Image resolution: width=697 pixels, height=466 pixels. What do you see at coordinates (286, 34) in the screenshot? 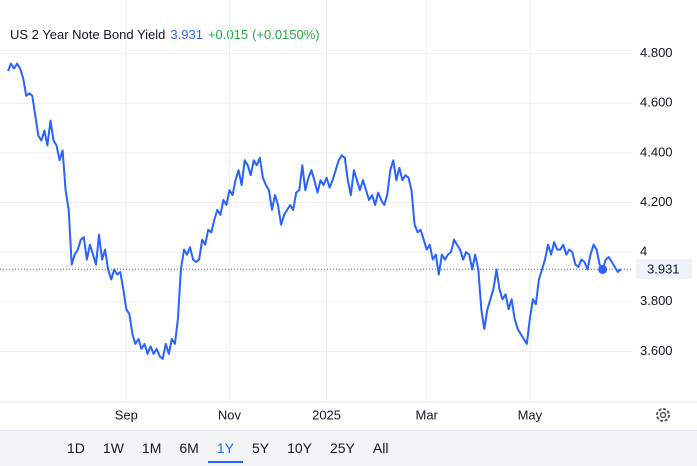
I see `change-percent: (+0.0150%)` at bounding box center [286, 34].